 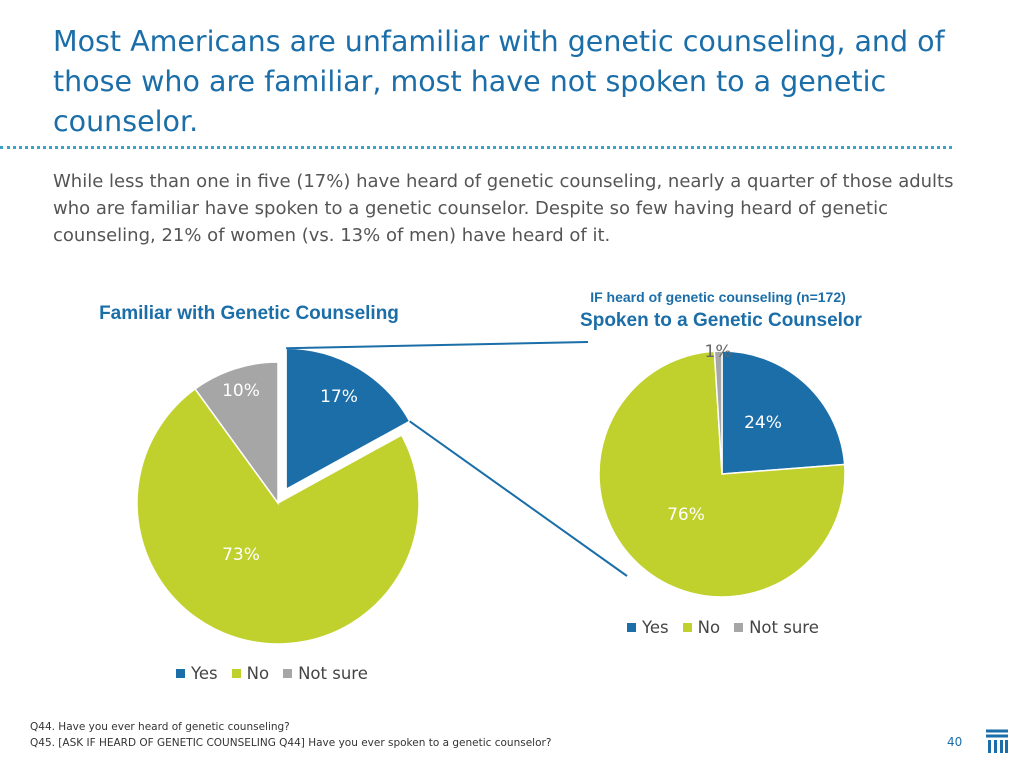 What do you see at coordinates (476, 147) in the screenshot?
I see `title-divider` at bounding box center [476, 147].